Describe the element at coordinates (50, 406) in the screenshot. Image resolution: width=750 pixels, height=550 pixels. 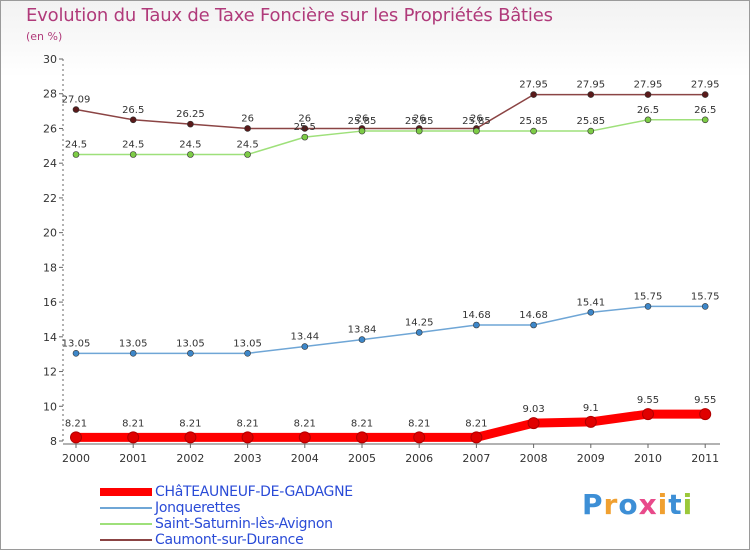
I see `y-tick-label: 10` at that location.